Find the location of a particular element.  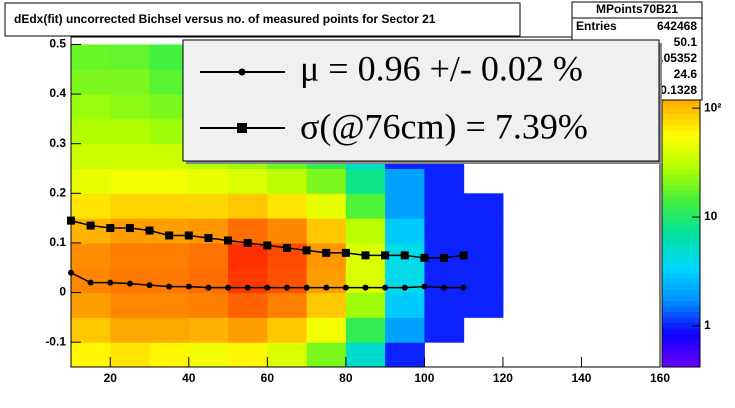

y-tick-label: -0.1 is located at coordinates (55, 341).